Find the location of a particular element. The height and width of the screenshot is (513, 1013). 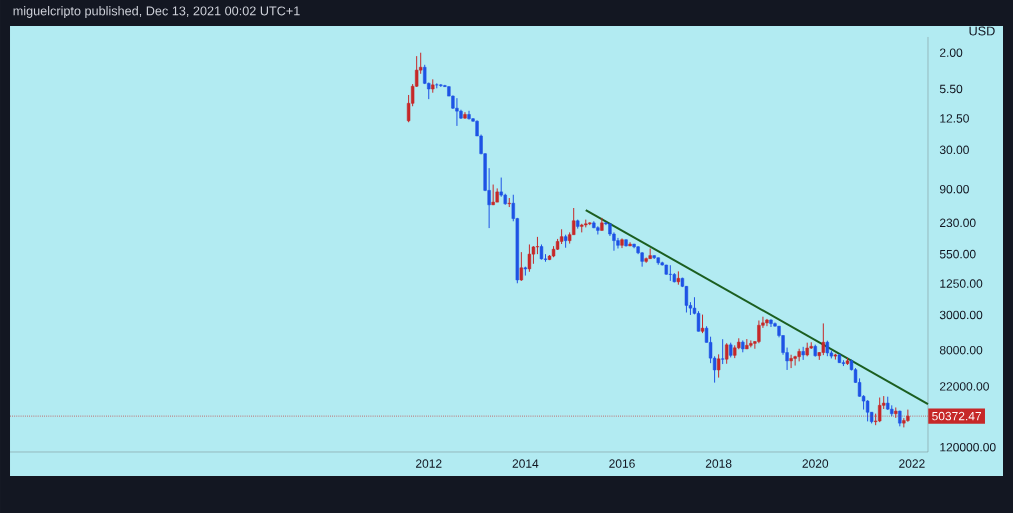

y-tick-label: 120000.00 is located at coordinates (968, 447).